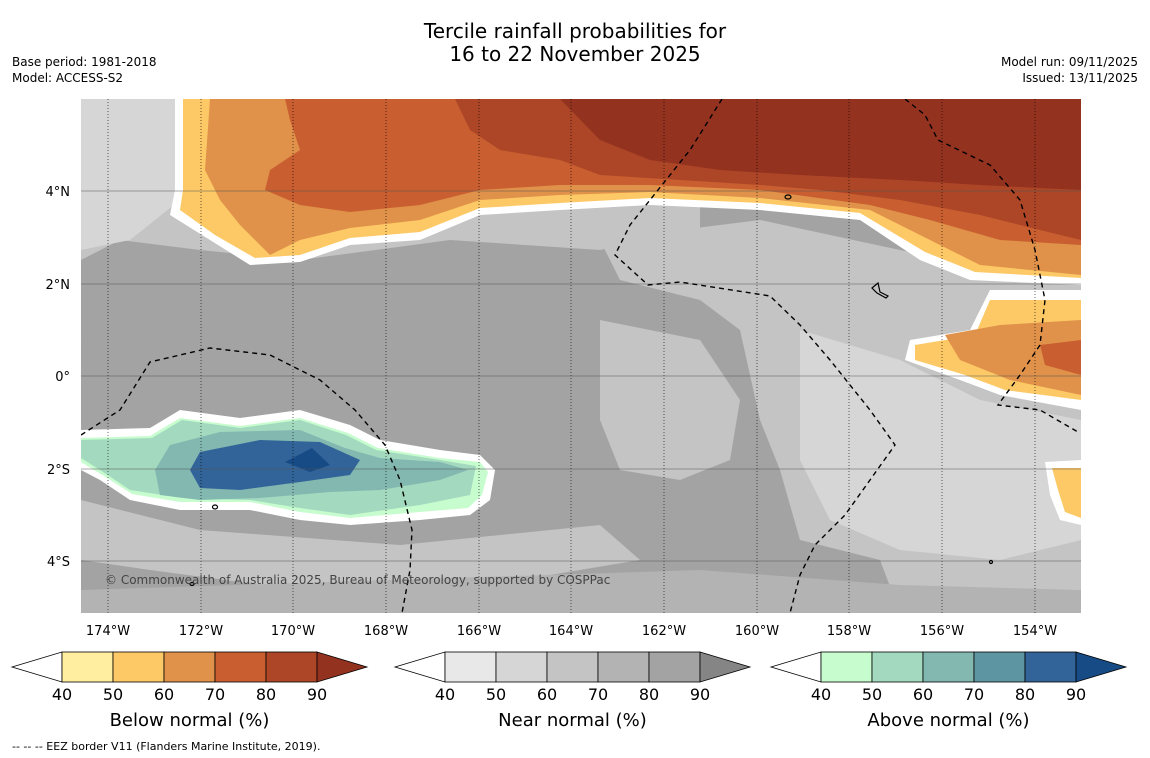 The width and height of the screenshot is (1150, 758). I want to click on lon-label: 168°W, so click(386, 631).